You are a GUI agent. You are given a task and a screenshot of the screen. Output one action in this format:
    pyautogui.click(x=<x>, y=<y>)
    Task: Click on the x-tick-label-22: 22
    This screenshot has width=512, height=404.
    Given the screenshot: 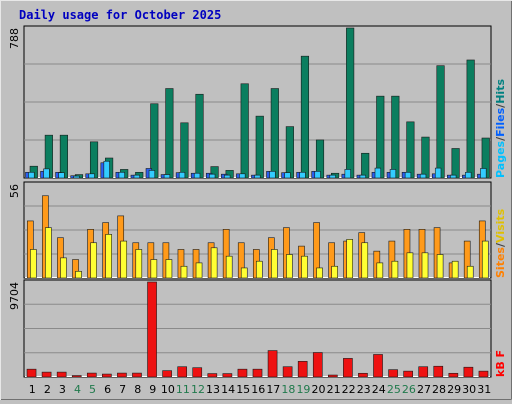 What is the action you would take?
    pyautogui.click(x=349, y=389)
    